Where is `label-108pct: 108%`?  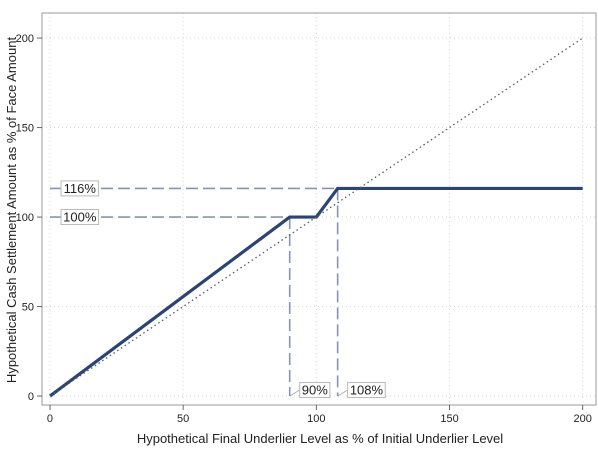 label-108pct: 108% is located at coordinates (366, 390).